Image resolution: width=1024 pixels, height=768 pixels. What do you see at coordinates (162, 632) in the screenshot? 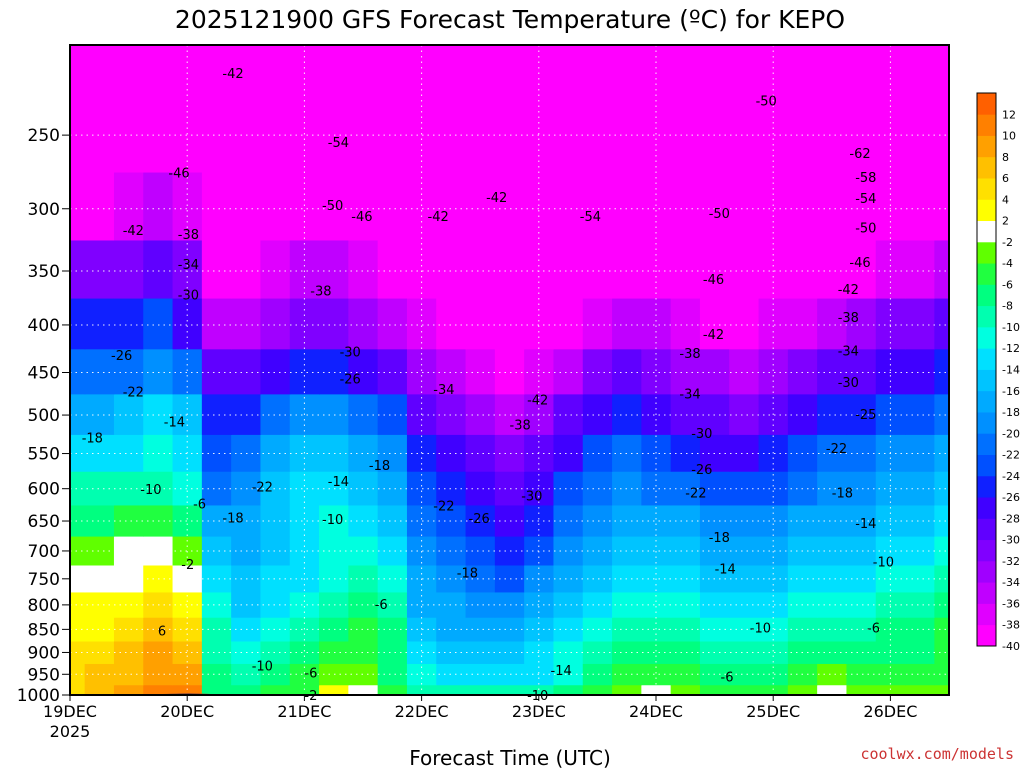
I see `contour-label: 6` at bounding box center [162, 632].